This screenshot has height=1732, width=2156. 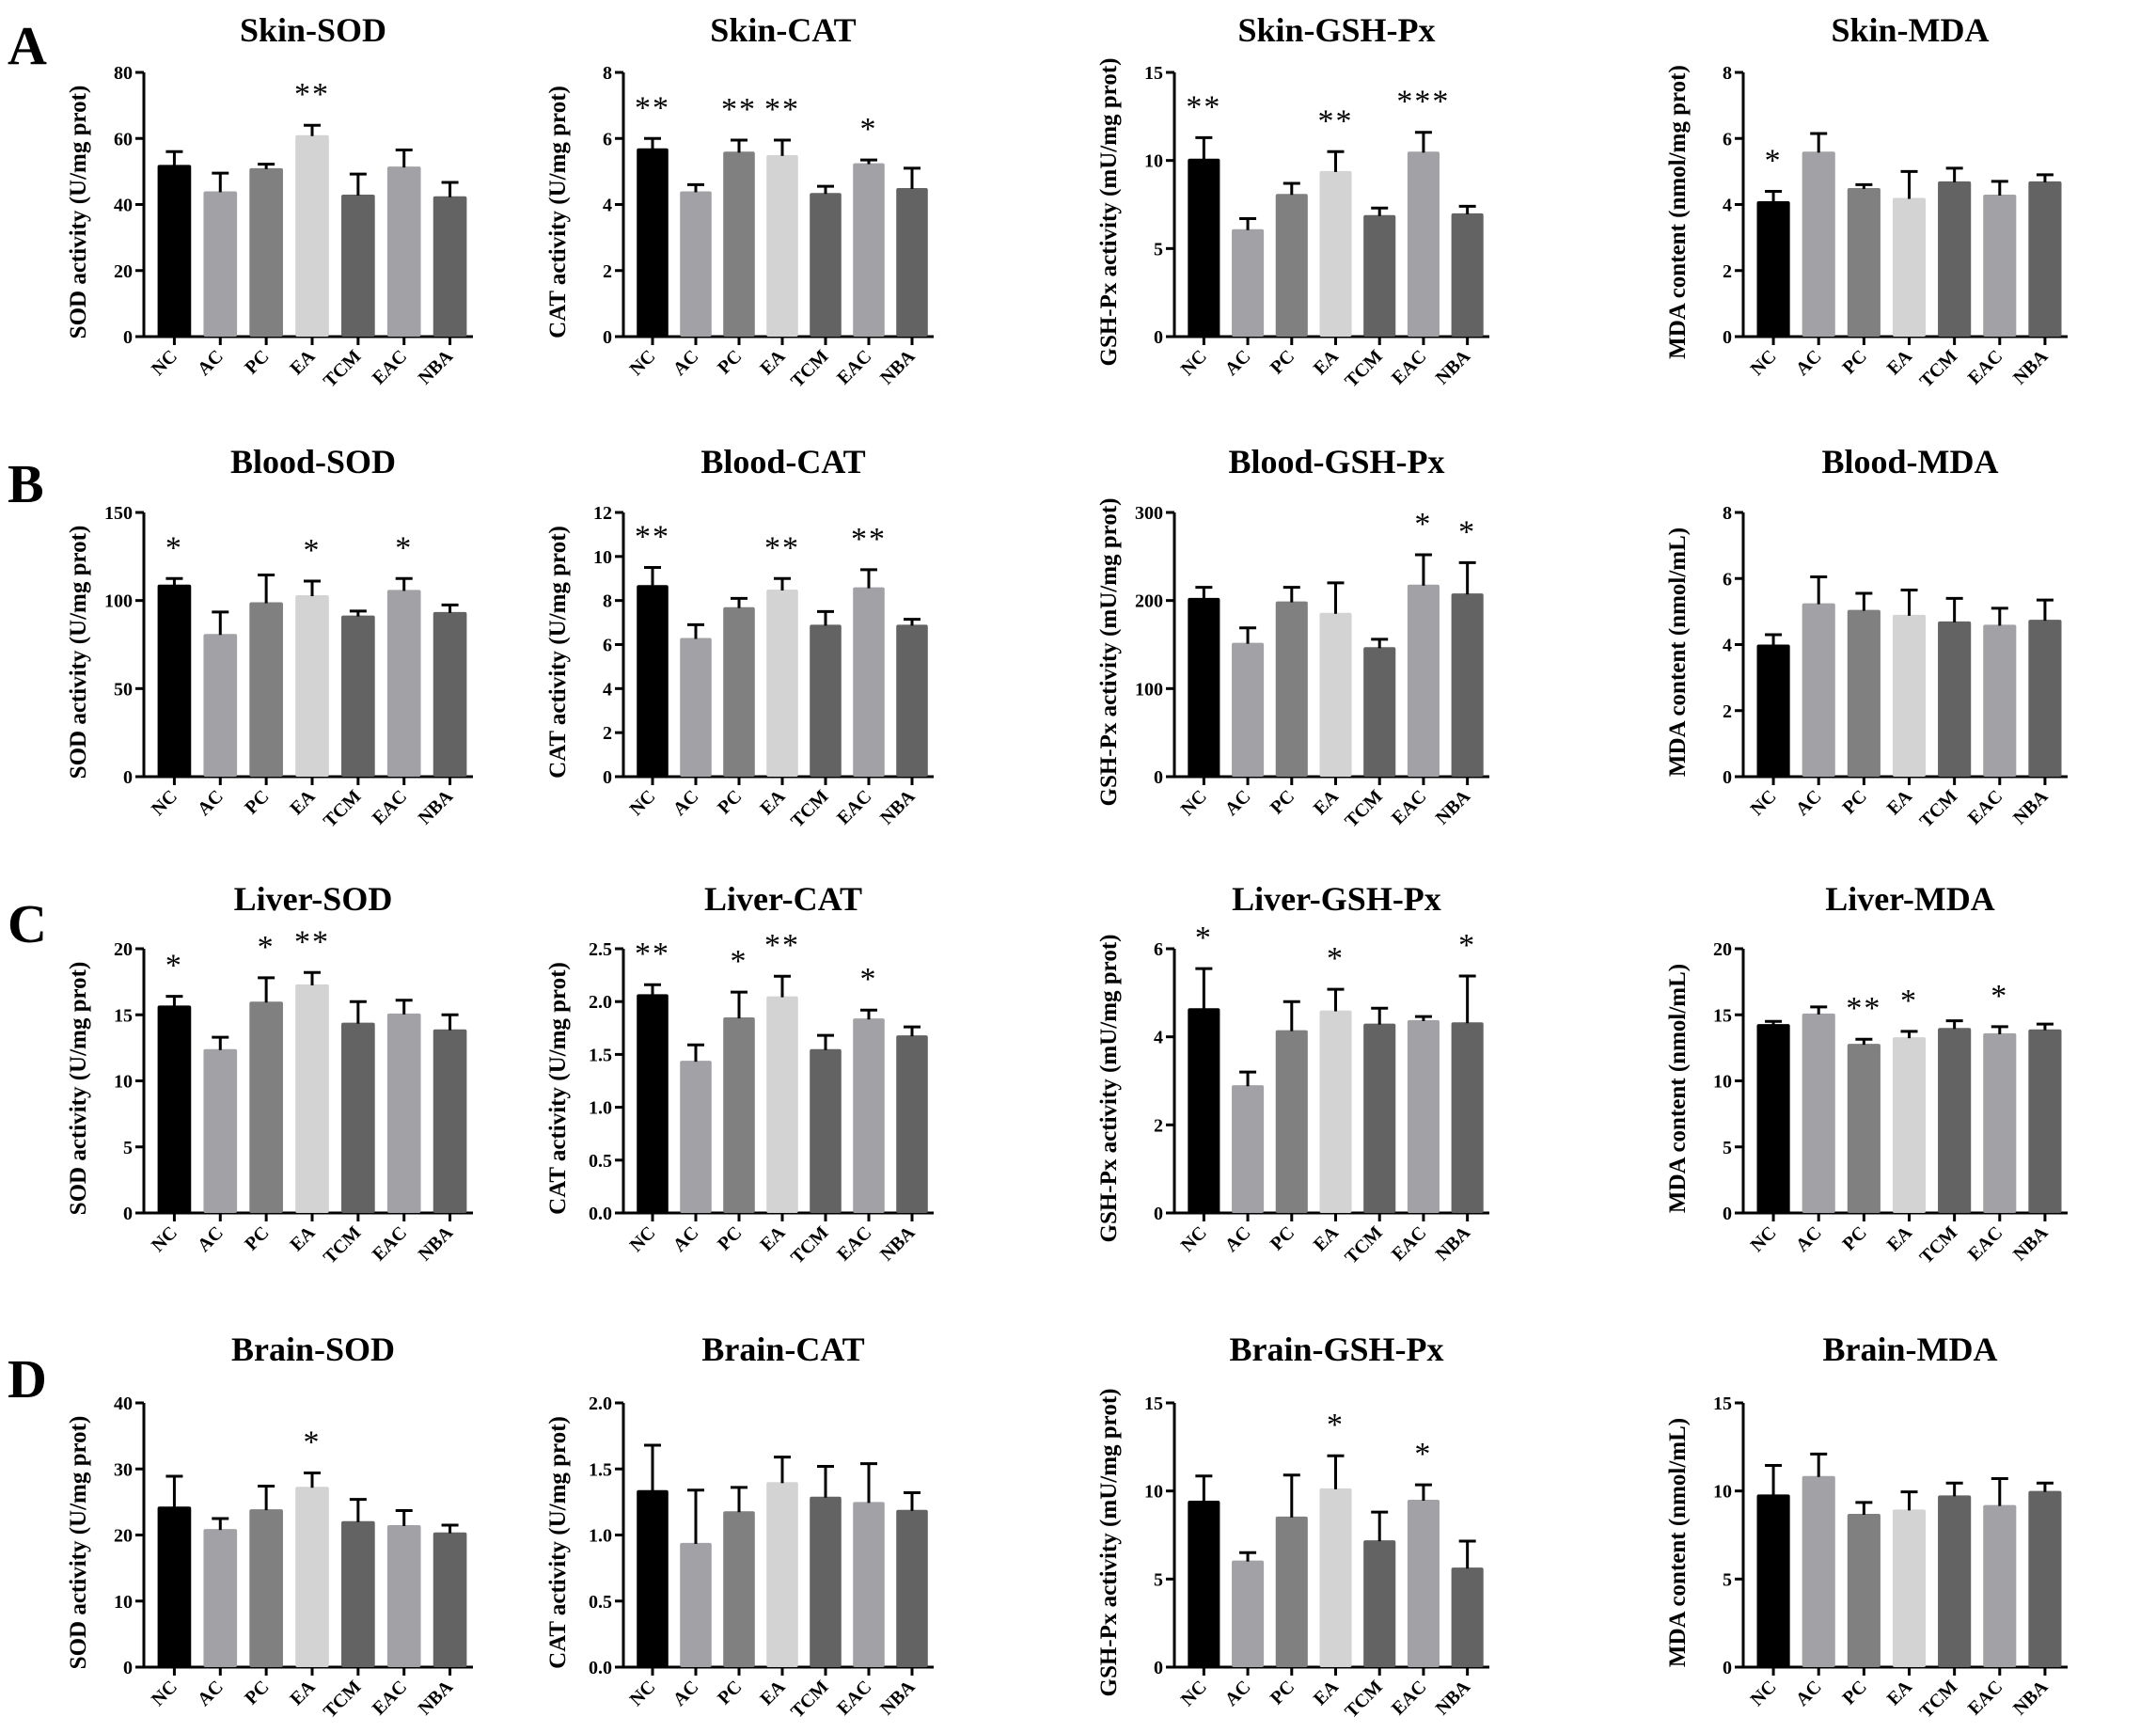 What do you see at coordinates (123, 139) in the screenshot?
I see `y-tick-label: 60` at bounding box center [123, 139].